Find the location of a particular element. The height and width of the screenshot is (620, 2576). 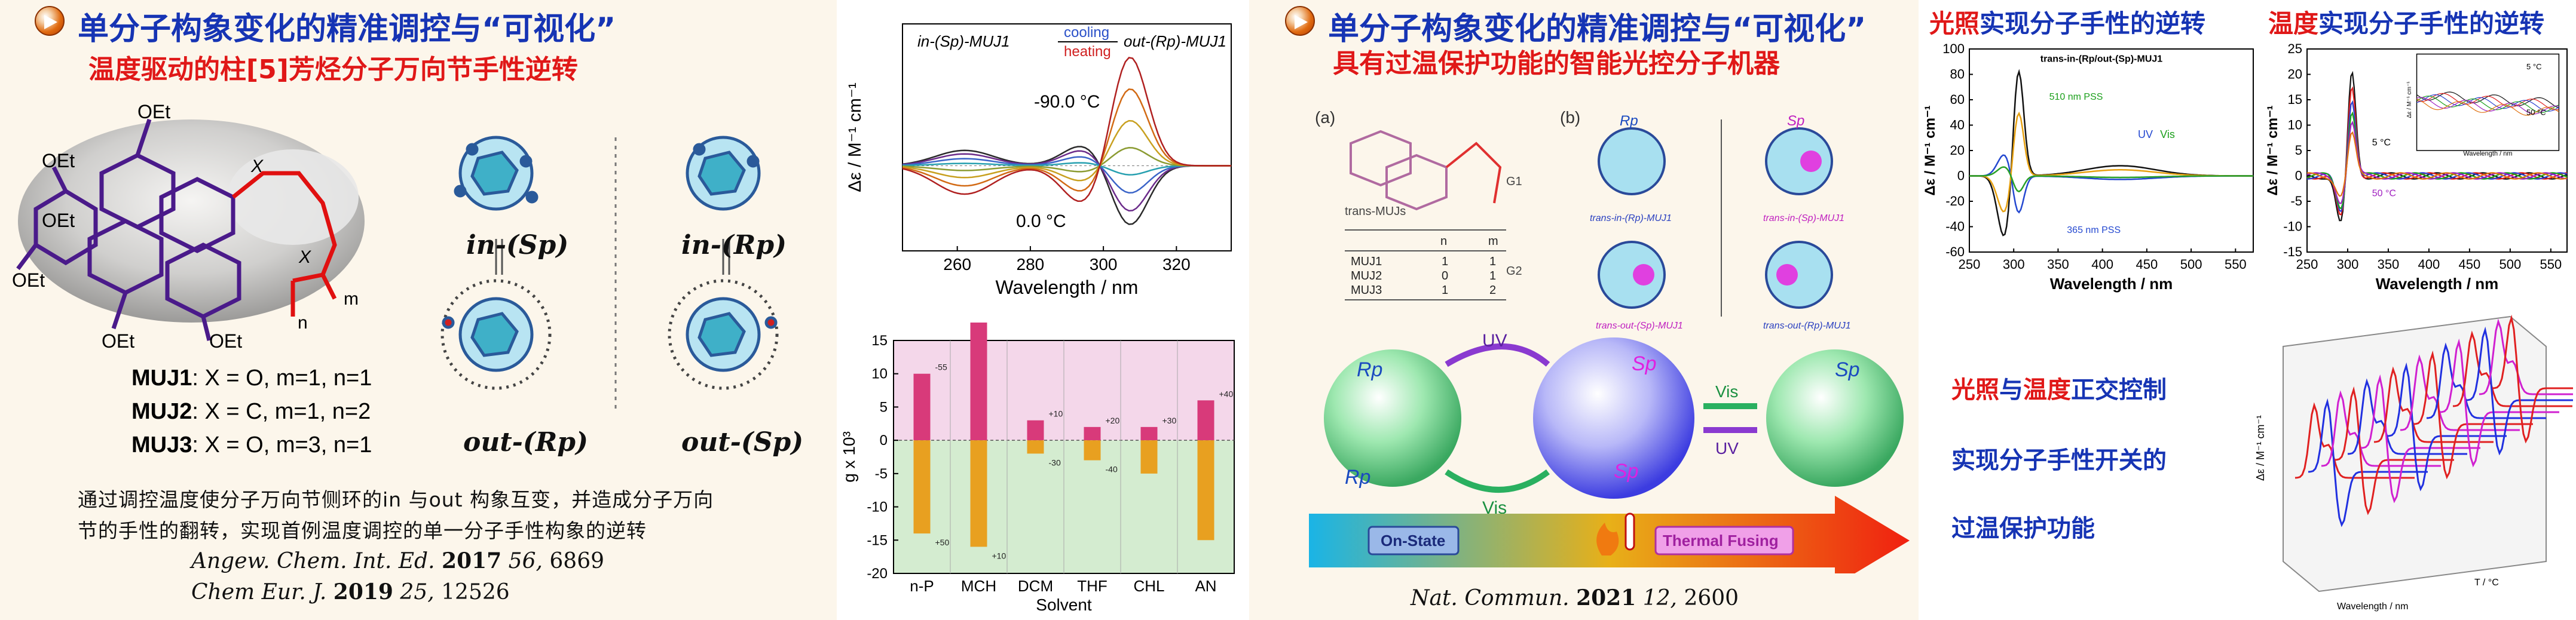

pillararene-molecule-illustration: X X m n OEt OEt OEt OEt OEt OEt is located at coordinates (188, 227).